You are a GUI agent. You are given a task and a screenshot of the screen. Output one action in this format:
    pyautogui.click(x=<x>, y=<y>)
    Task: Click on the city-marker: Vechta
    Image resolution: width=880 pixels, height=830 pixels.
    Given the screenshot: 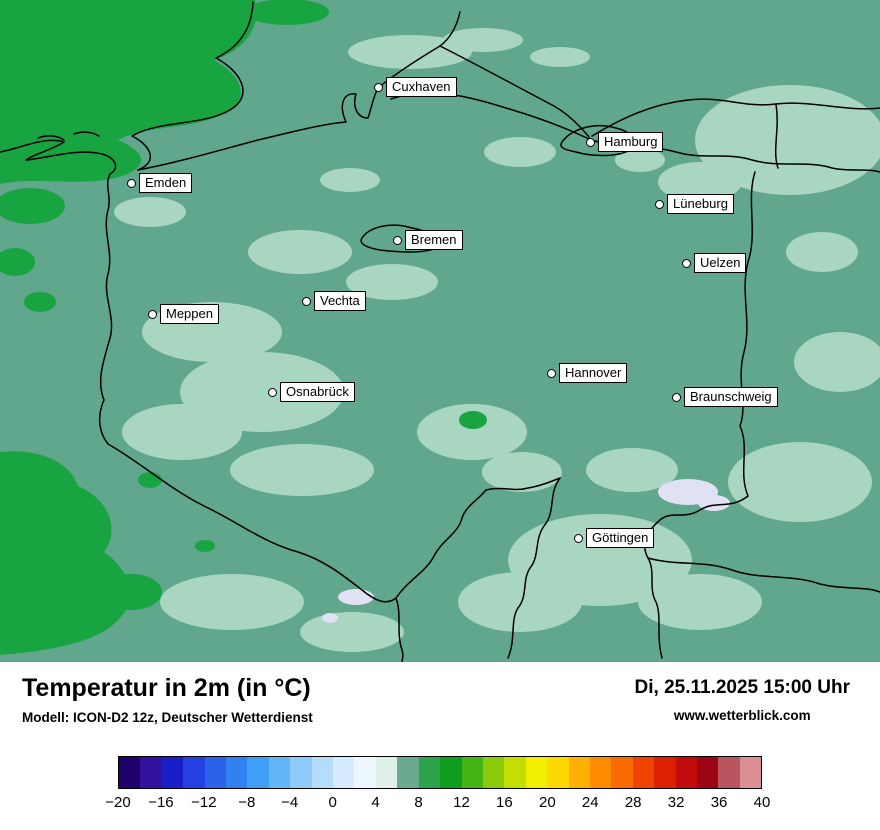 What is the action you would take?
    pyautogui.click(x=334, y=301)
    